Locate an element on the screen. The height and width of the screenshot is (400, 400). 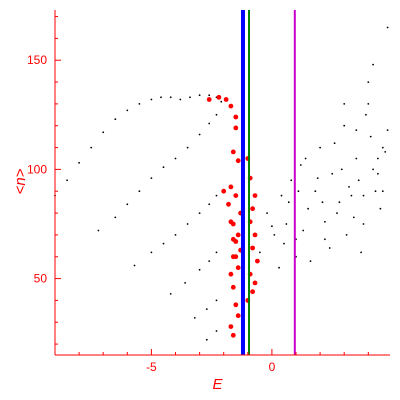
y-axis-title: <n> is located at coordinates (20, 181).